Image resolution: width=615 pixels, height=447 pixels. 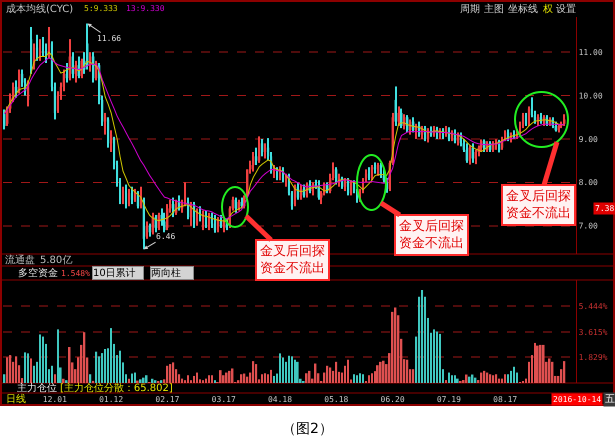 What do you see at coordinates (55, 399) in the screenshot?
I see `x-tick-label: 12.01` at bounding box center [55, 399].